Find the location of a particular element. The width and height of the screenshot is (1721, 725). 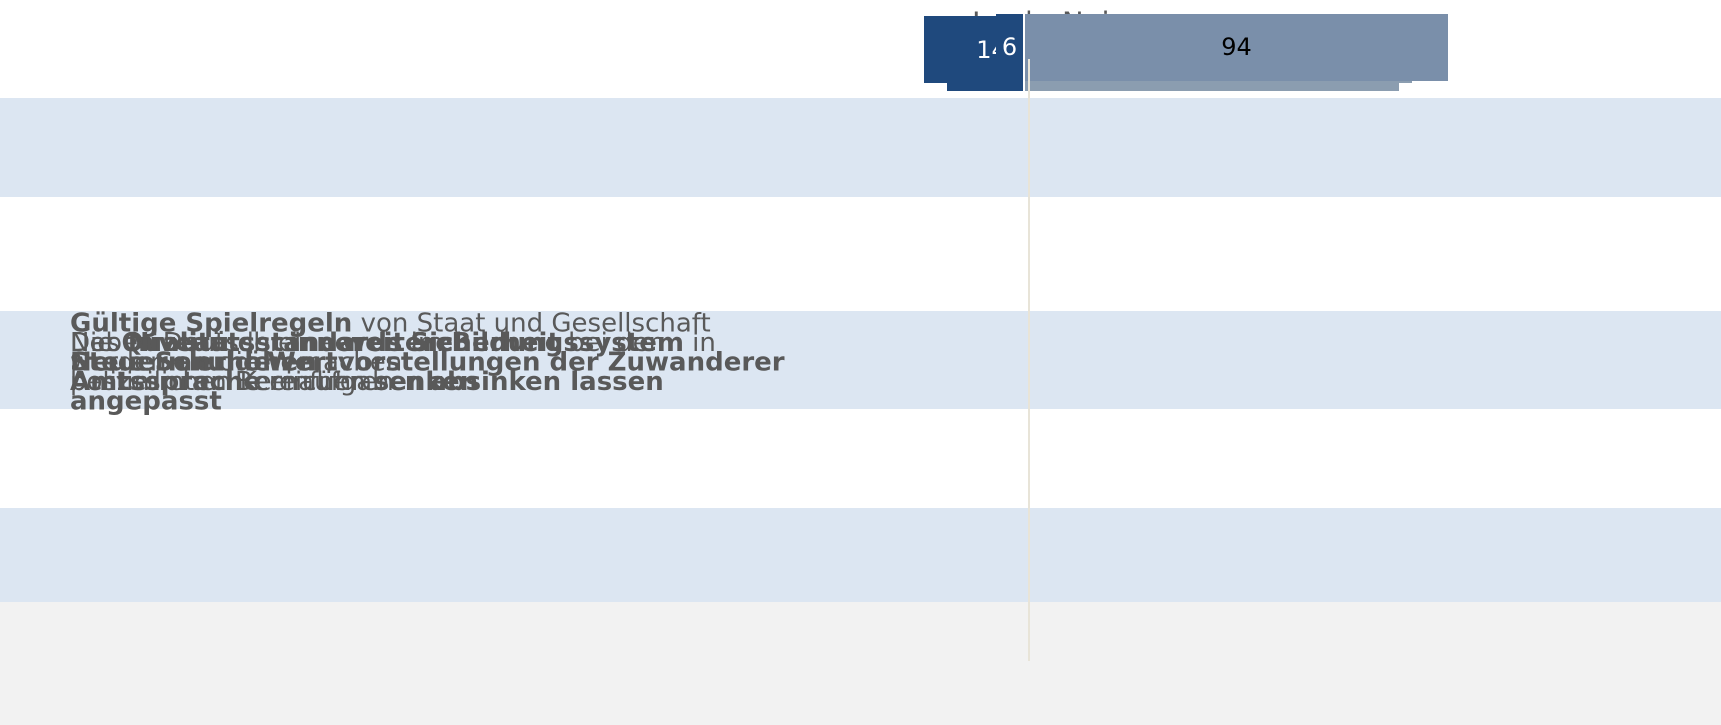

label-segment: absinken lassen is located at coordinates (546, 381).